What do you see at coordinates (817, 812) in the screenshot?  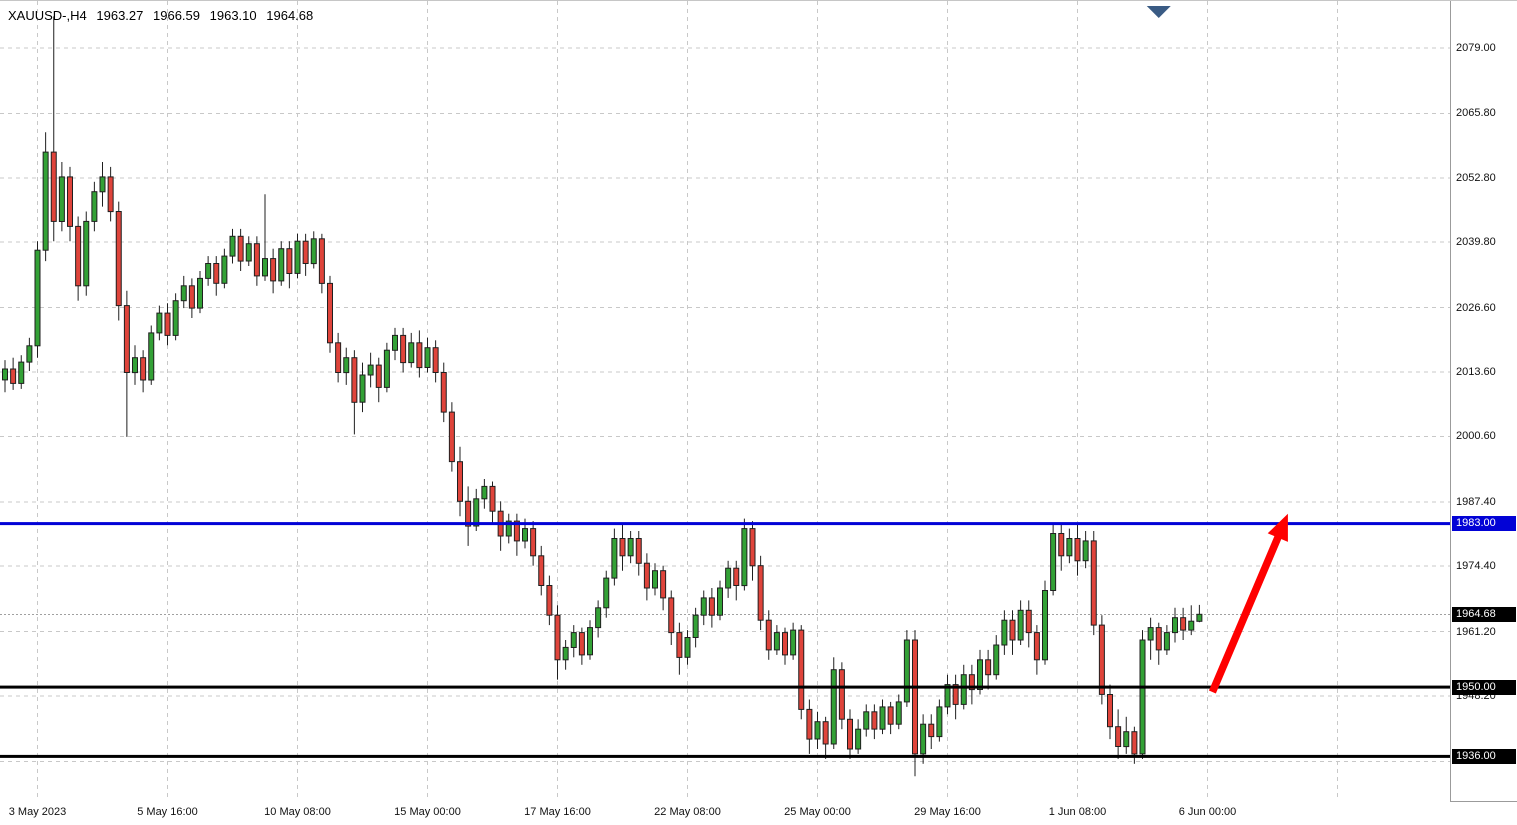 I see `time-tick-label: 25 May 00:00` at bounding box center [817, 812].